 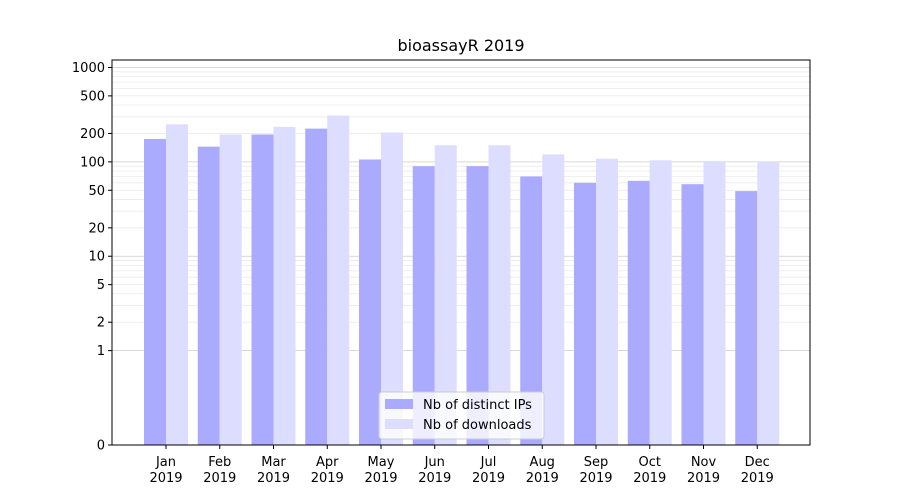 What do you see at coordinates (101, 323) in the screenshot?
I see `y-tick-label: 2` at bounding box center [101, 323].